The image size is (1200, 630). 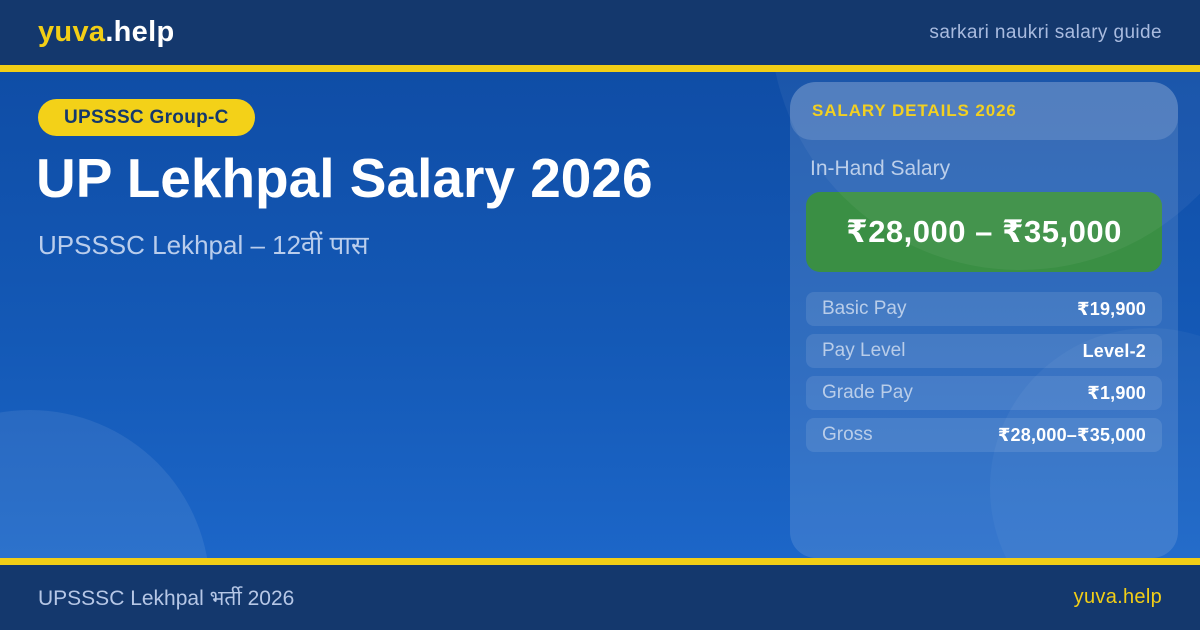 I want to click on in-hand-salary-value: ₹28,000 – ₹35,000, so click(x=984, y=232).